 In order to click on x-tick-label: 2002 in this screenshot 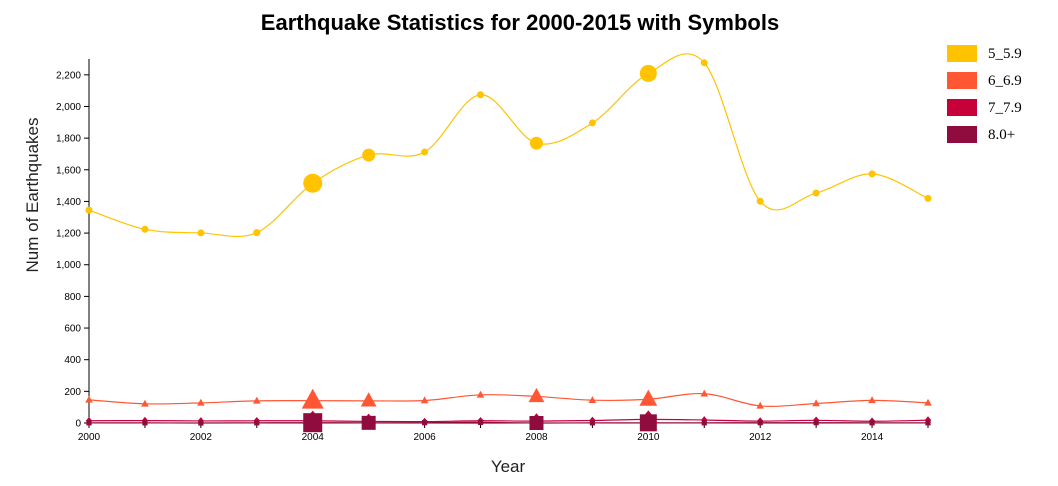, I will do `click(201, 437)`.